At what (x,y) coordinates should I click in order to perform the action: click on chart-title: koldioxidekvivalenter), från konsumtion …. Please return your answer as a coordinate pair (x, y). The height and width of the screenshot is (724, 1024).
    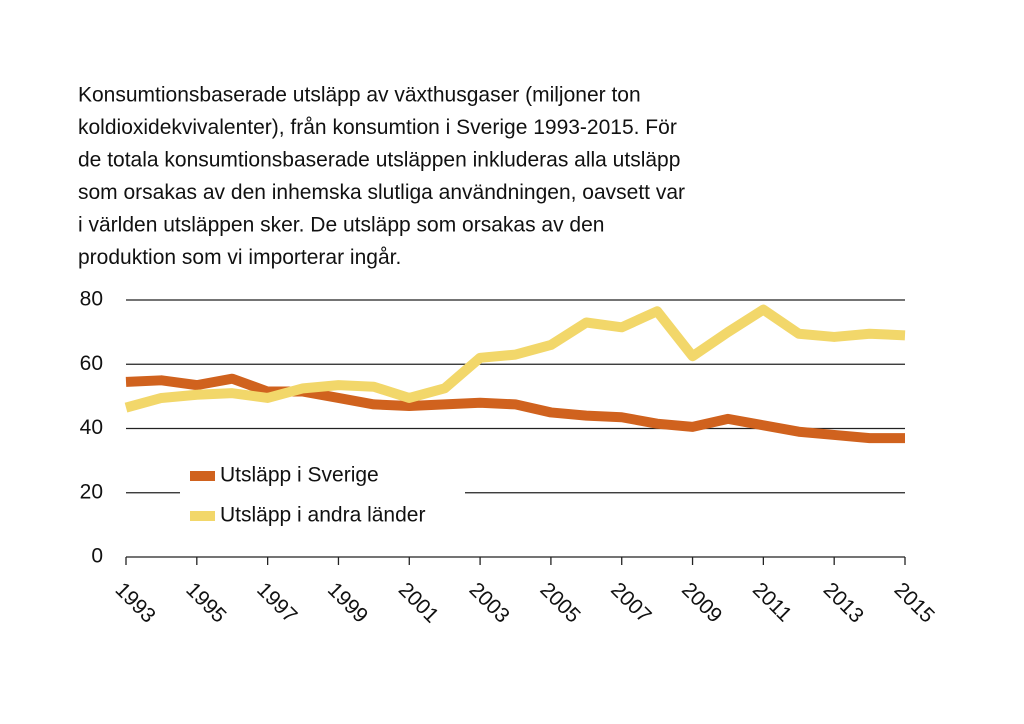
    Looking at the image, I should click on (377, 127).